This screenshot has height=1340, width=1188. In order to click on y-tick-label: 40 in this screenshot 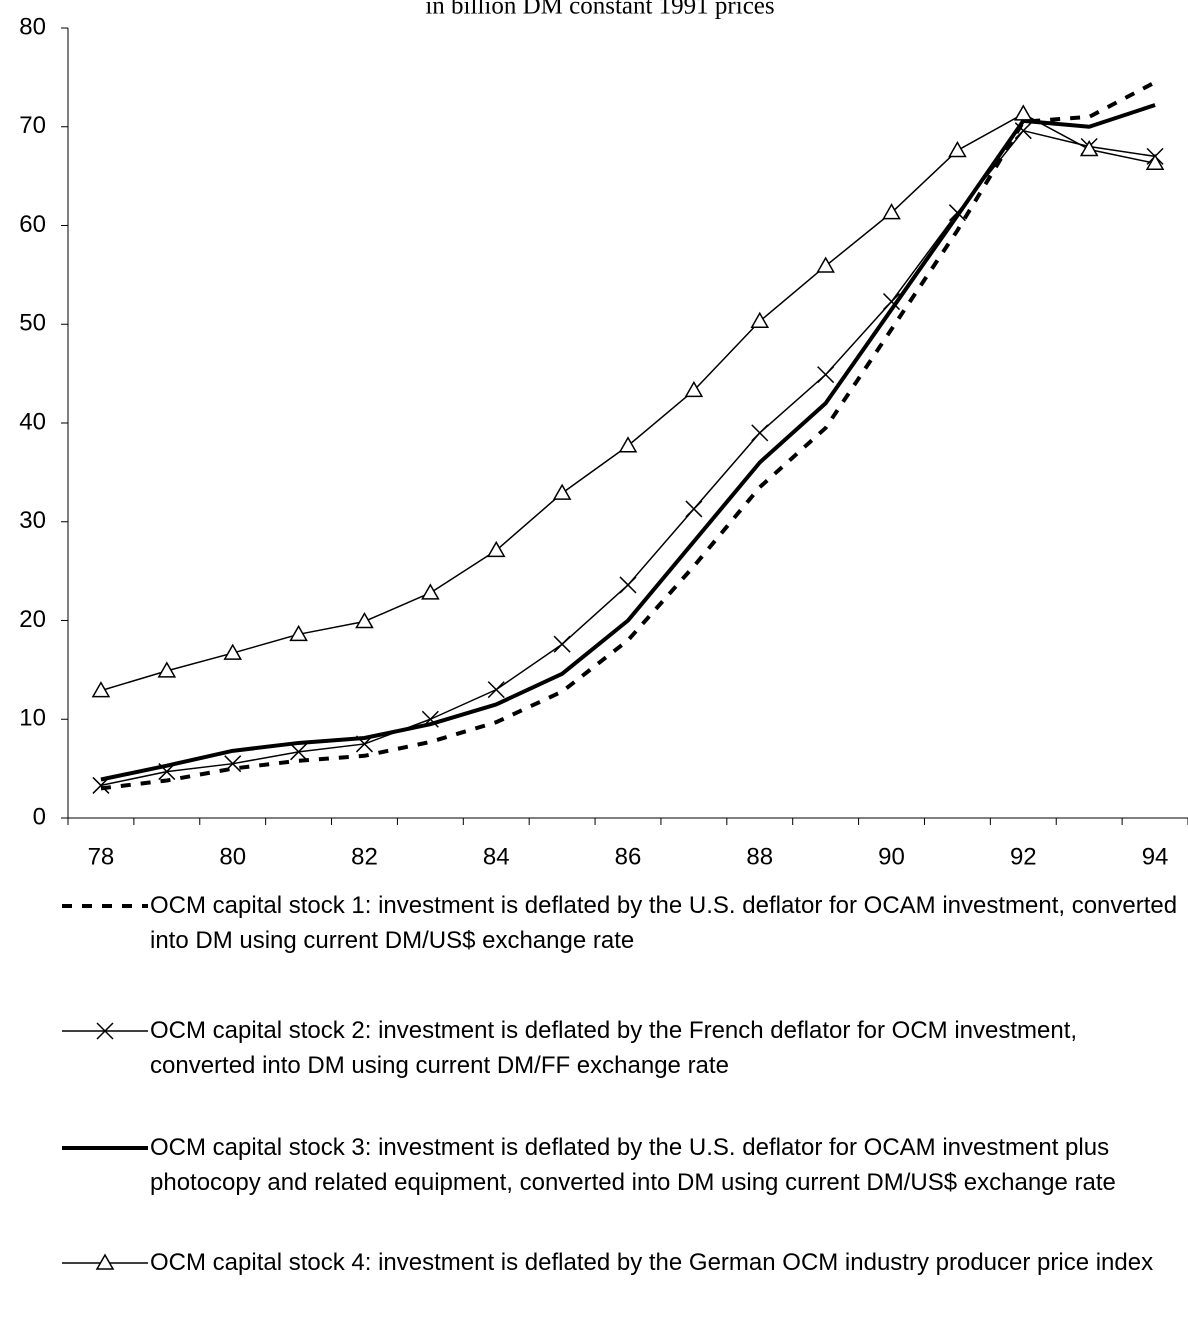, I will do `click(32, 421)`.